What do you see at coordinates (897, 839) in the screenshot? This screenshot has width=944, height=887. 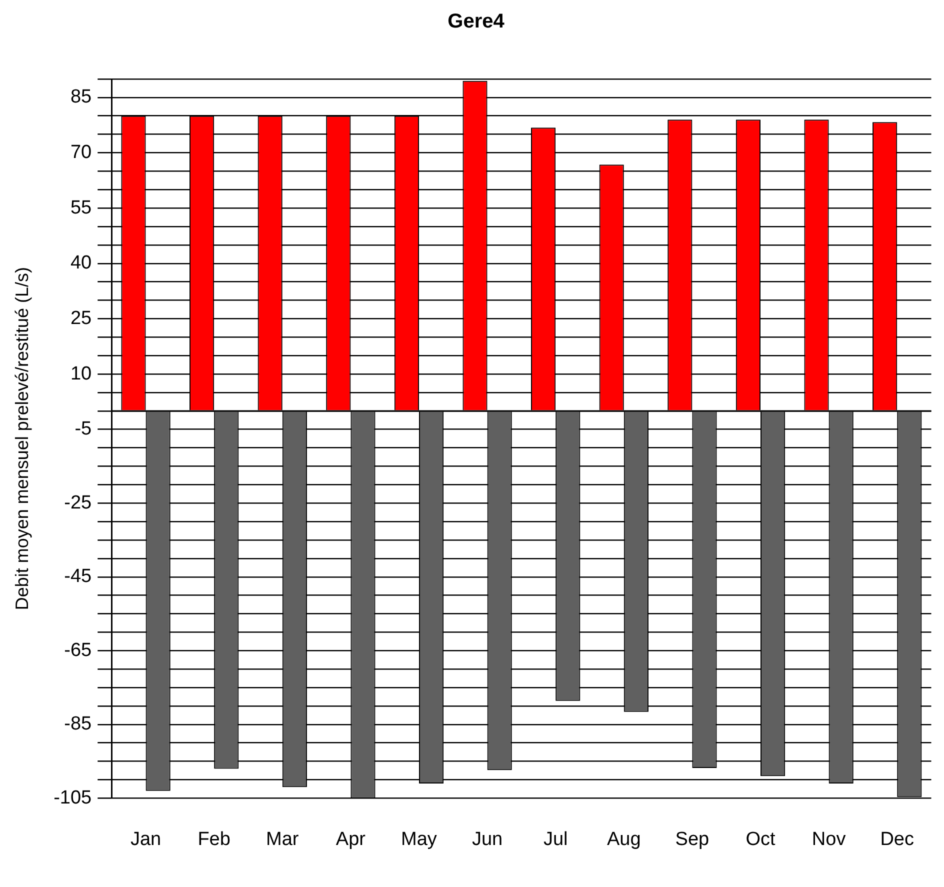 I see `x-tick-label: Dec` at bounding box center [897, 839].